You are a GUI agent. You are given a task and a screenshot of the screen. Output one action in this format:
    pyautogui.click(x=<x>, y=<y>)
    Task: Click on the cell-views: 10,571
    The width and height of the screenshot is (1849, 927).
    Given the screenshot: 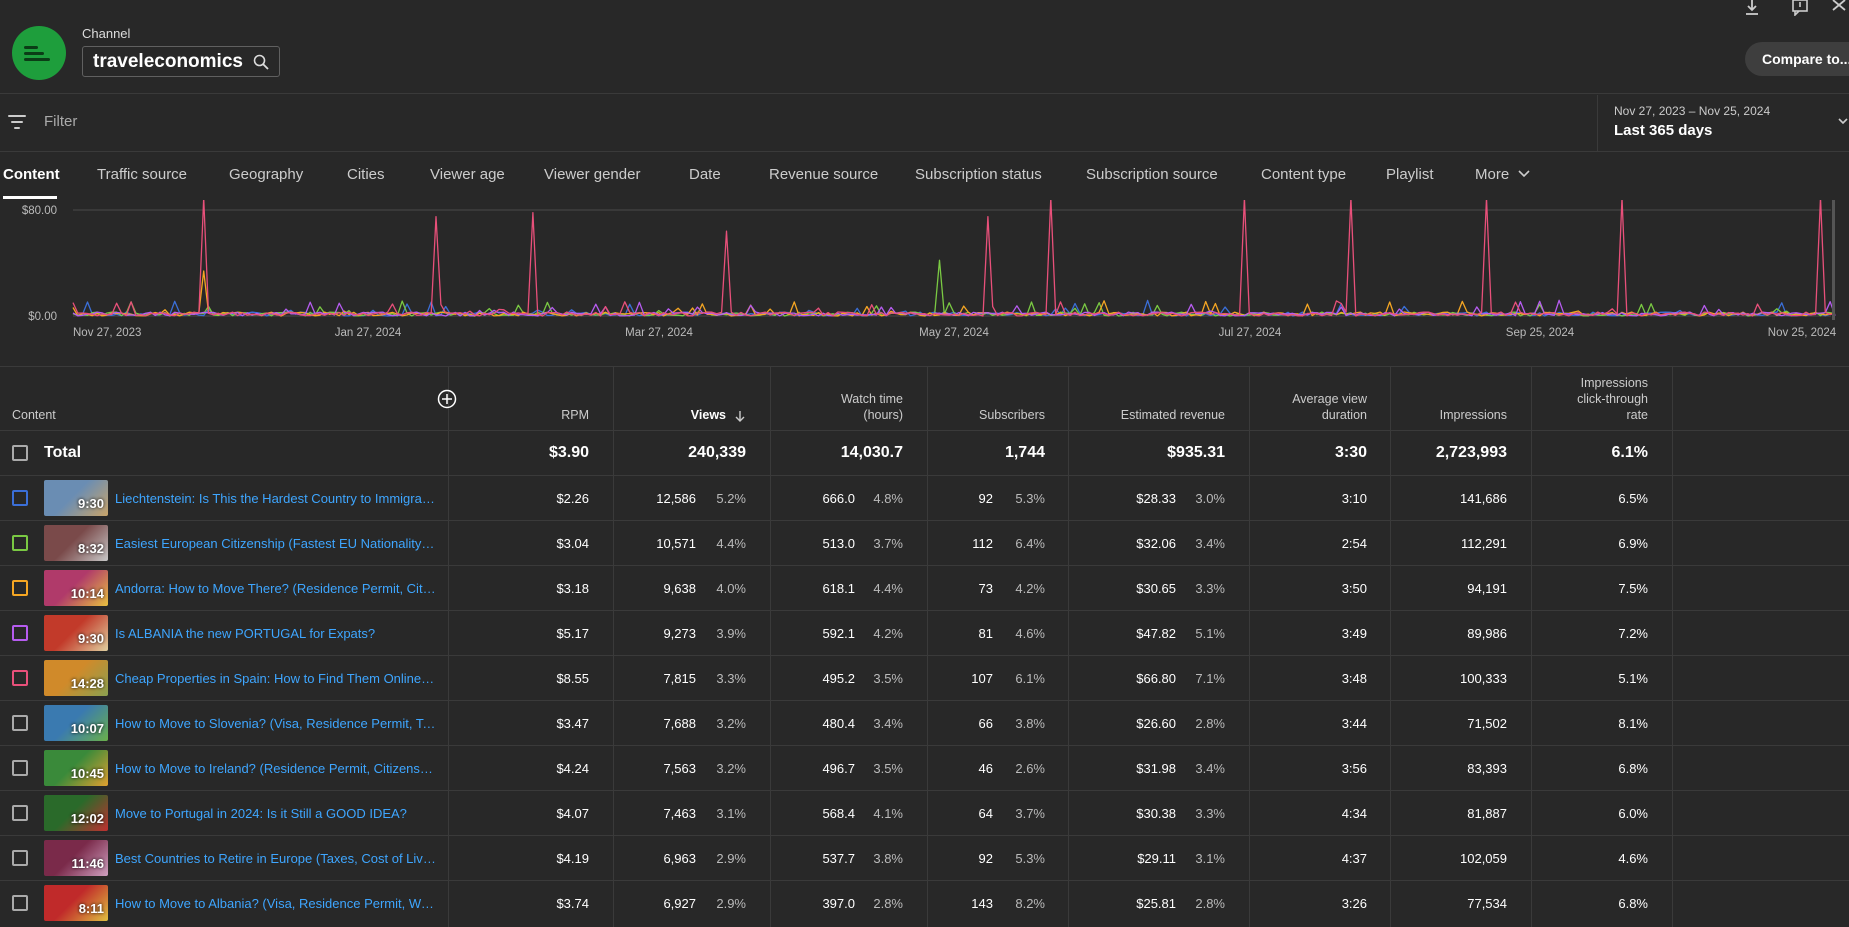 What is the action you would take?
    pyautogui.click(x=676, y=543)
    